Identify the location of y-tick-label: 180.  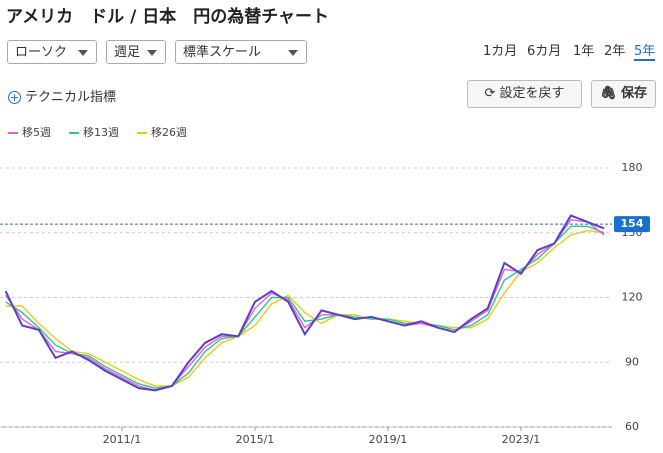
(632, 167).